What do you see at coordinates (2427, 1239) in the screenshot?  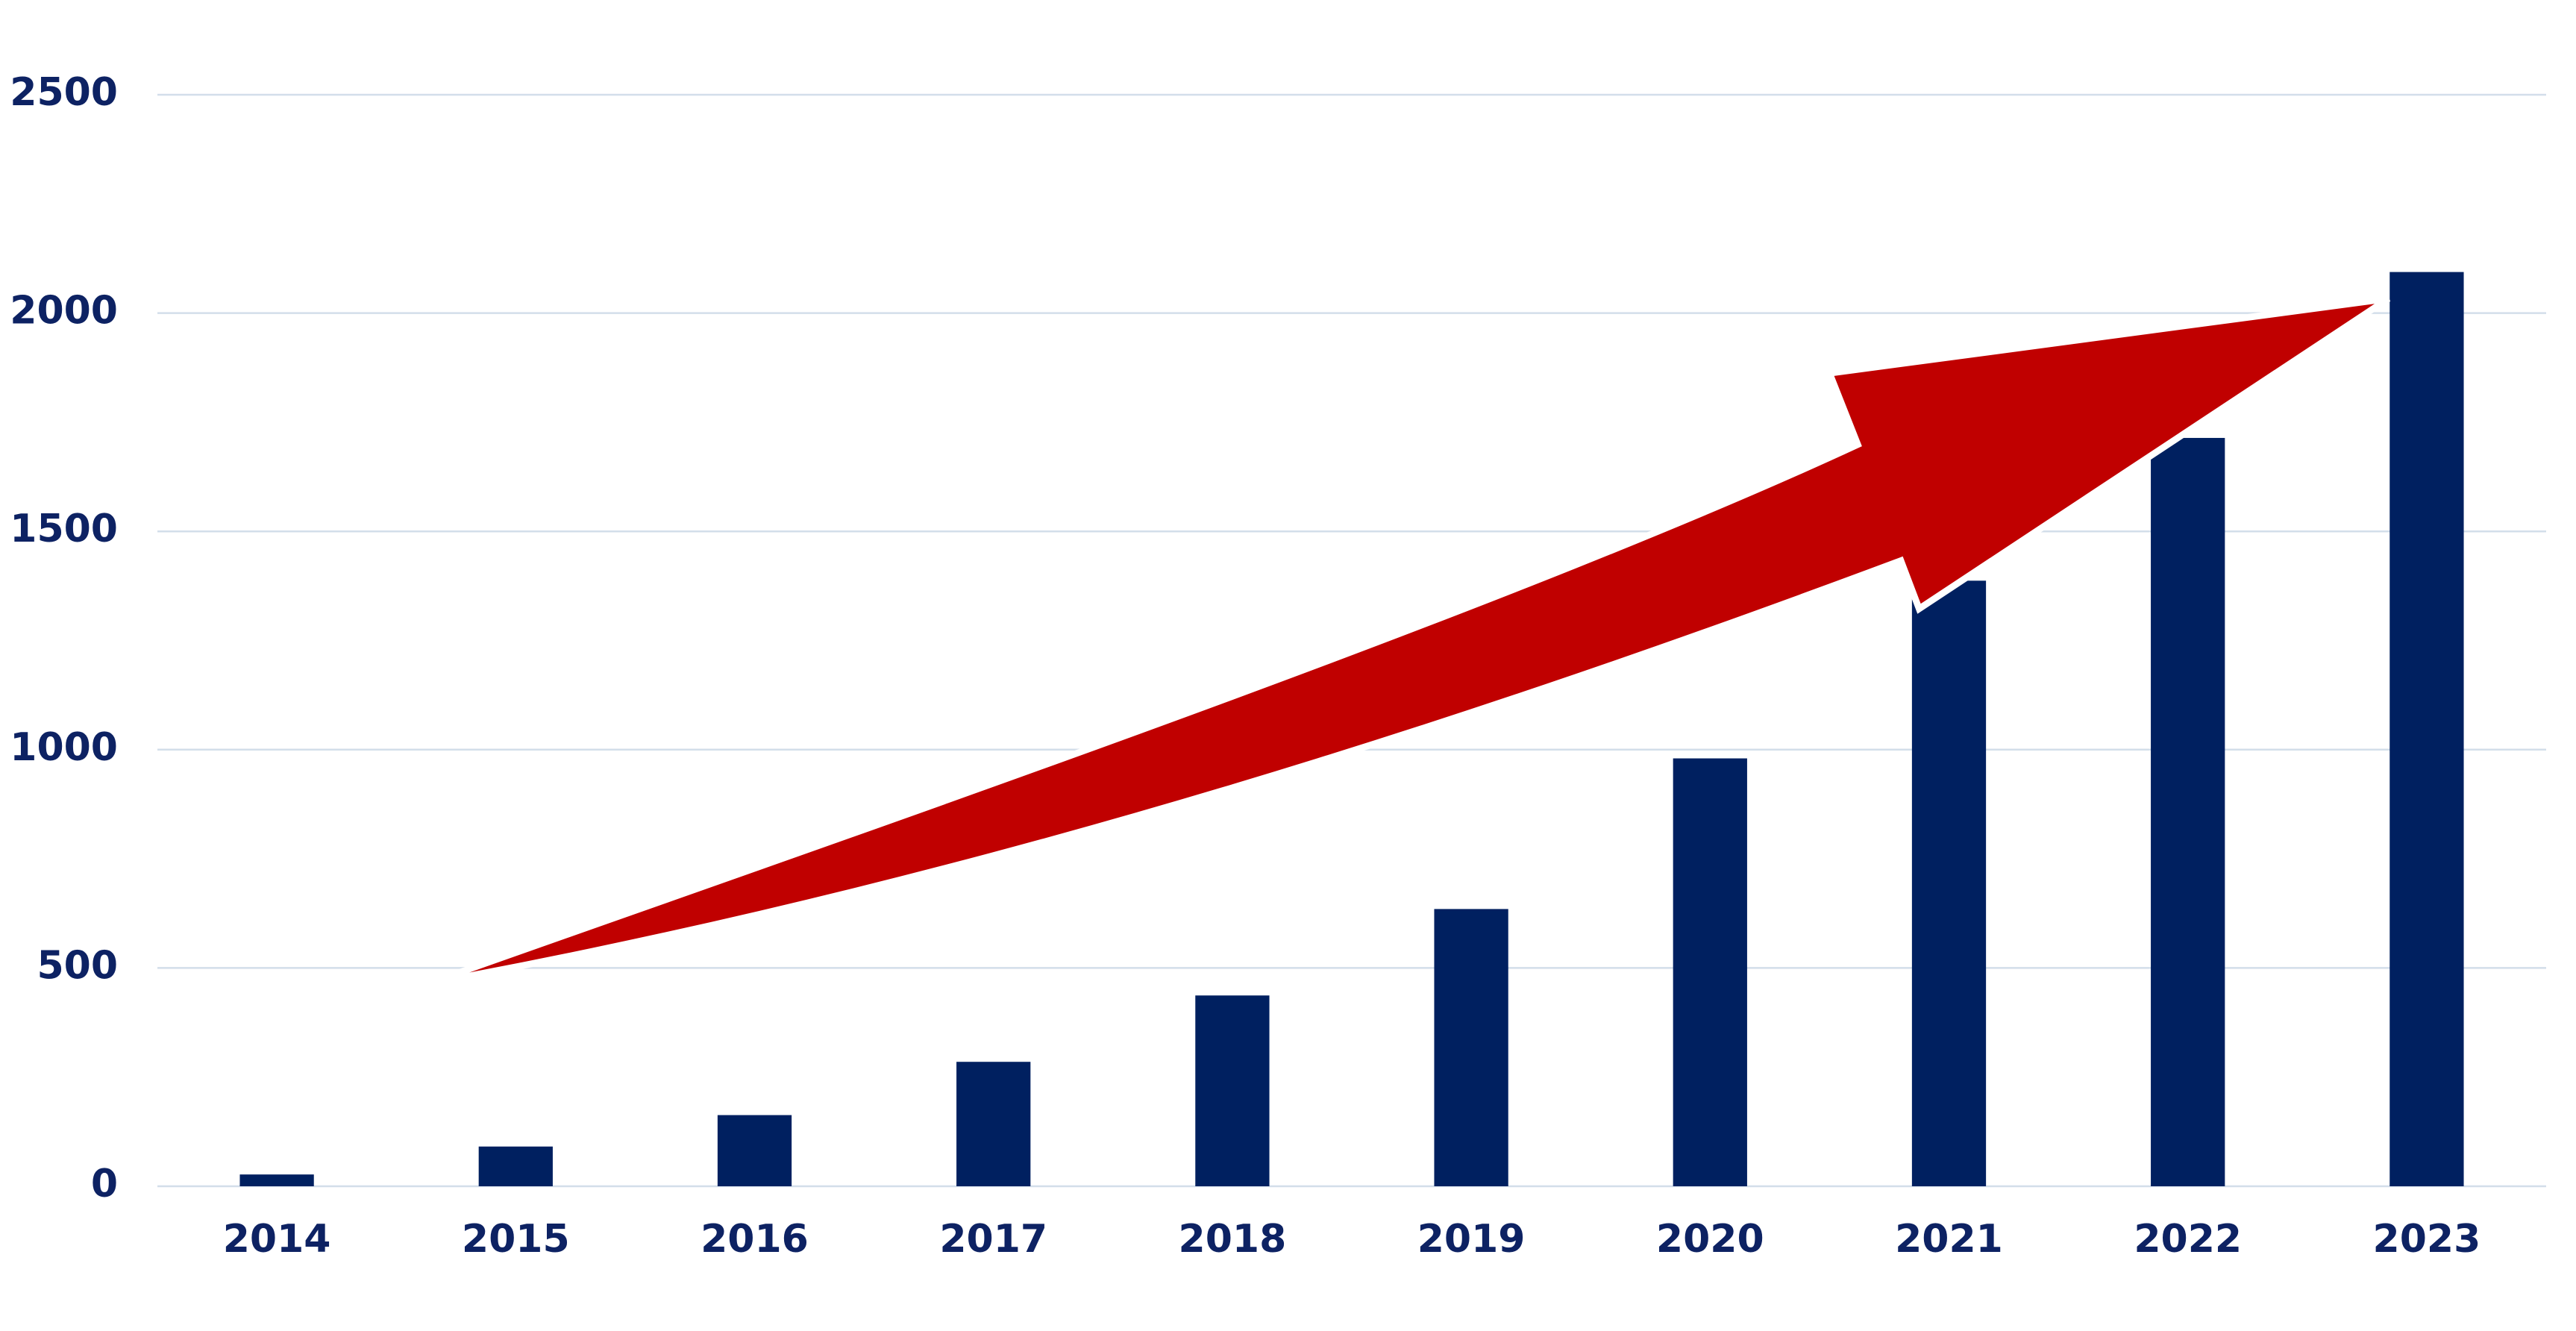 I see `x-tick-label: 2023` at bounding box center [2427, 1239].